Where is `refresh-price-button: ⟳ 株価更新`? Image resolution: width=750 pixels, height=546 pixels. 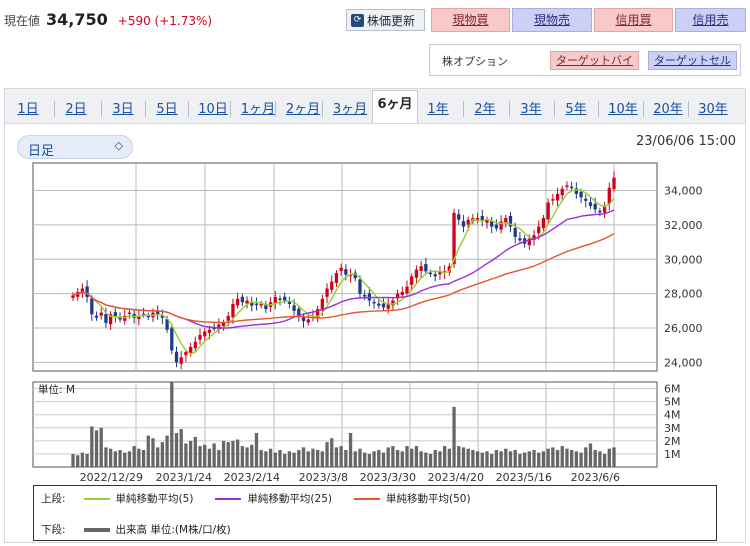 refresh-price-button: ⟳ 株価更新 is located at coordinates (385, 20).